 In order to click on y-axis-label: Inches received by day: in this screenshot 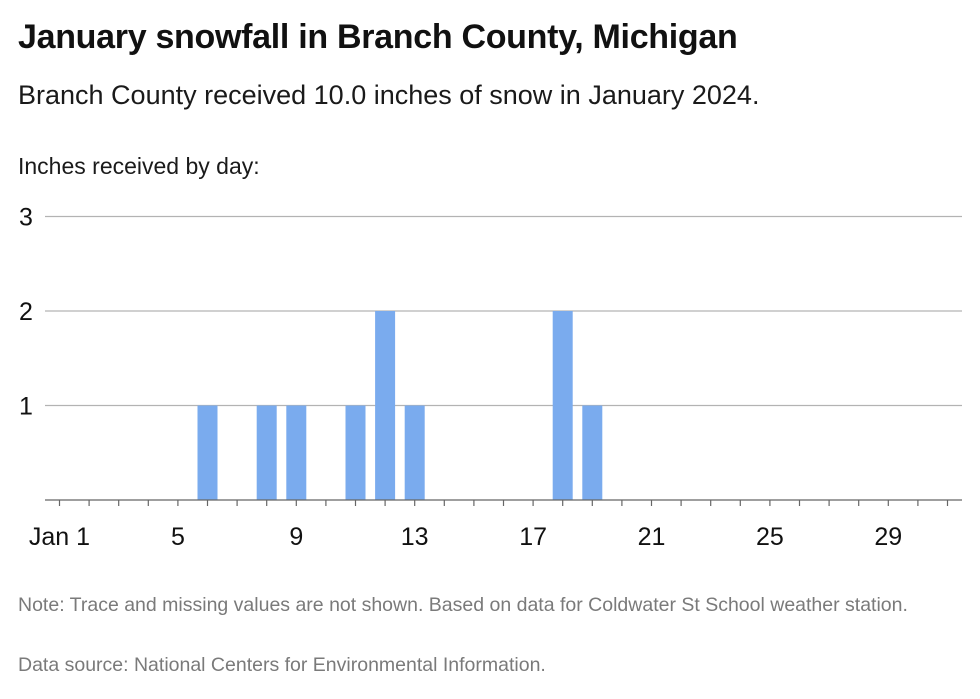, I will do `click(139, 166)`.